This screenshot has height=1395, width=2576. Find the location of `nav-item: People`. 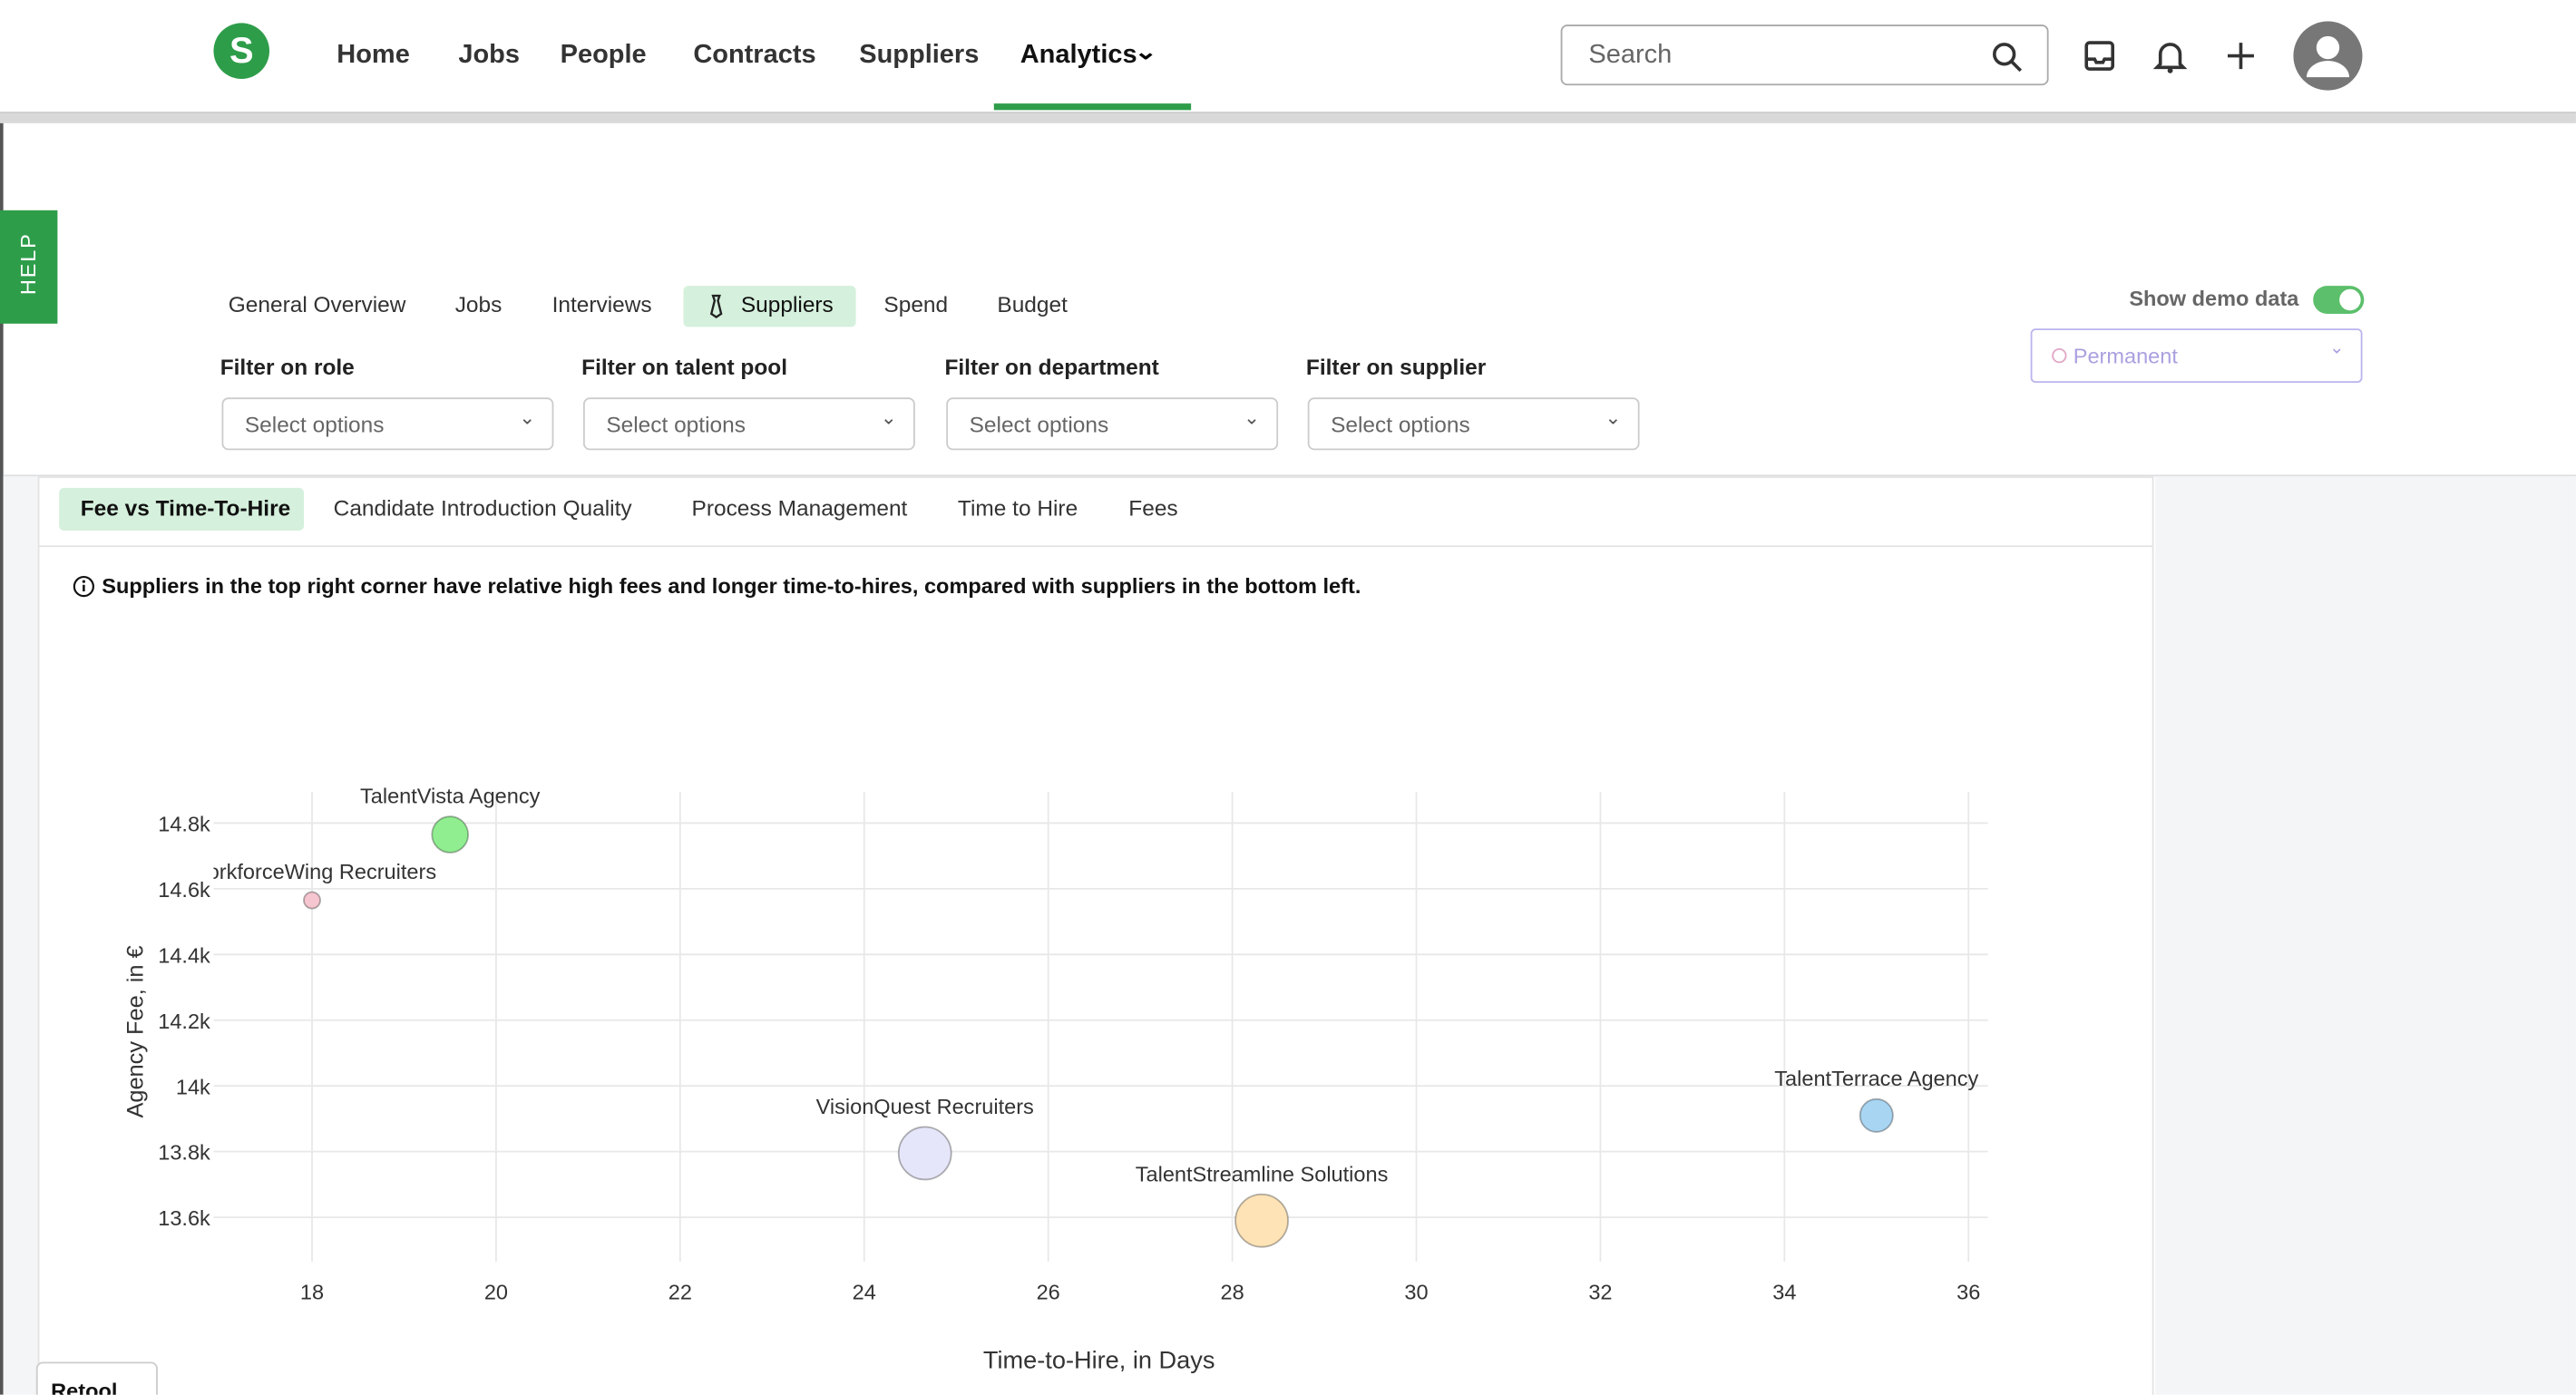

nav-item: People is located at coordinates (603, 55).